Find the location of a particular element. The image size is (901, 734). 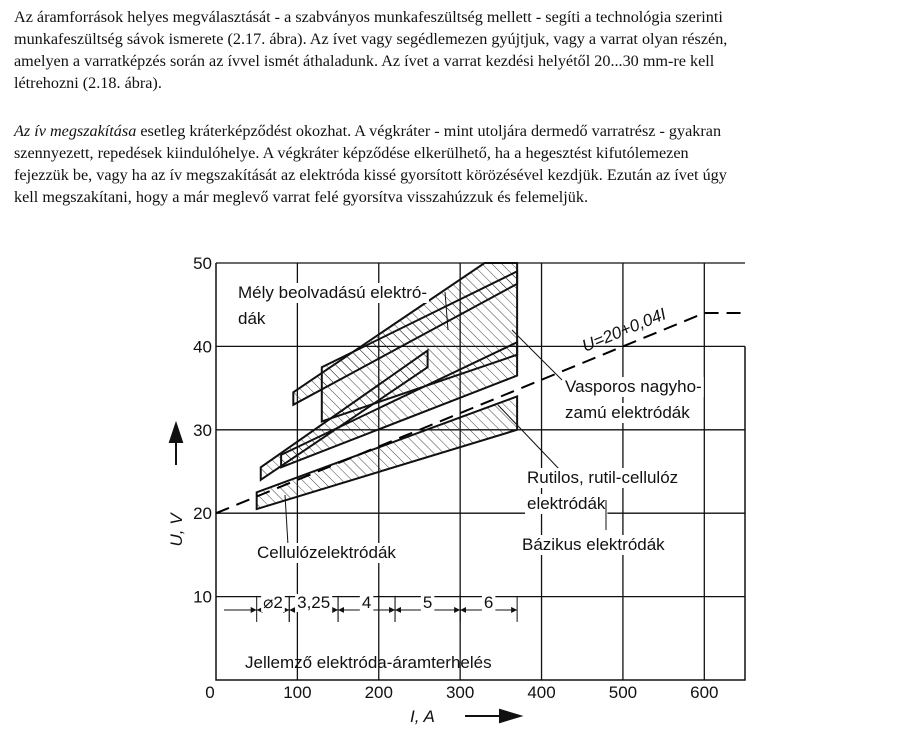

range-label: ⌀2 is located at coordinates (273, 602).